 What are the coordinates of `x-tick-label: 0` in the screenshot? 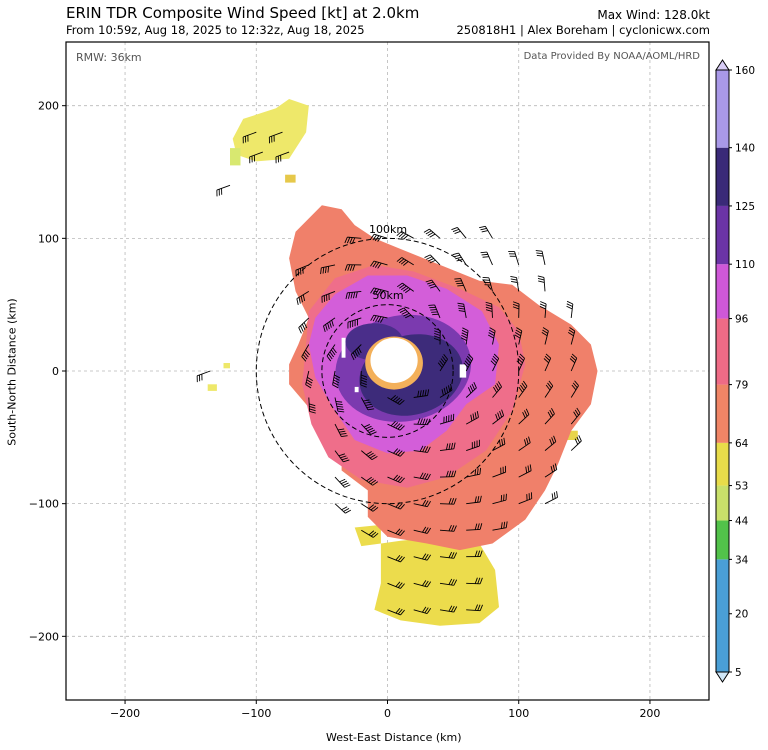 It's located at (387, 713).